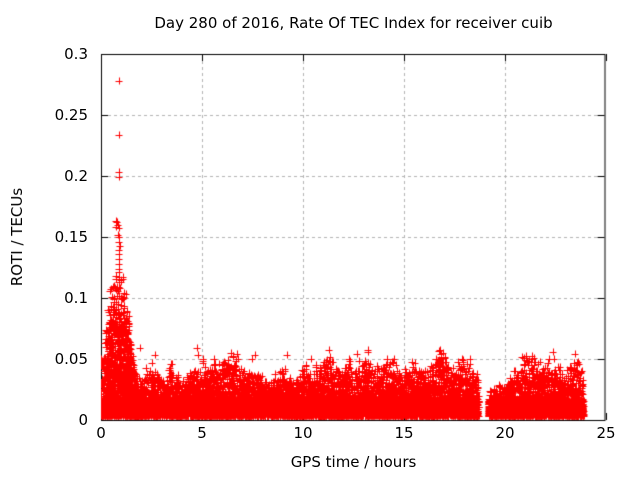  I want to click on x-tick-label: 20, so click(505, 433).